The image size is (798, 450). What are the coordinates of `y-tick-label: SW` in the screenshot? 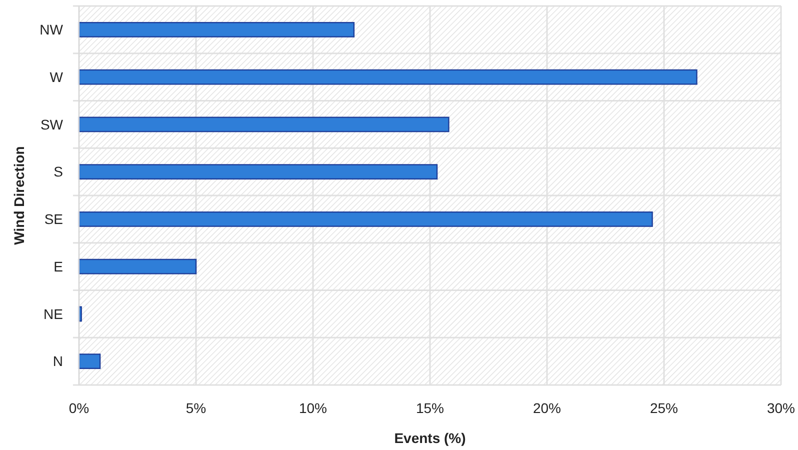 It's located at (52, 124).